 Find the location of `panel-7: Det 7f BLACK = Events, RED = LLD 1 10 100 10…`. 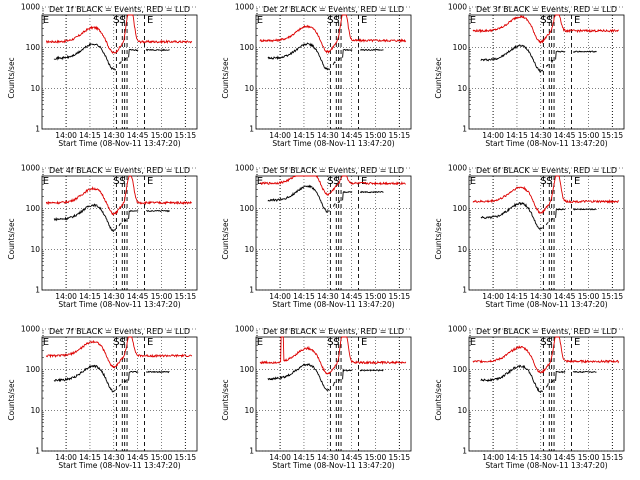

panel-7: Det 7f BLACK = Events, RED = LLD 1 10 100 10… is located at coordinates (102, 397).